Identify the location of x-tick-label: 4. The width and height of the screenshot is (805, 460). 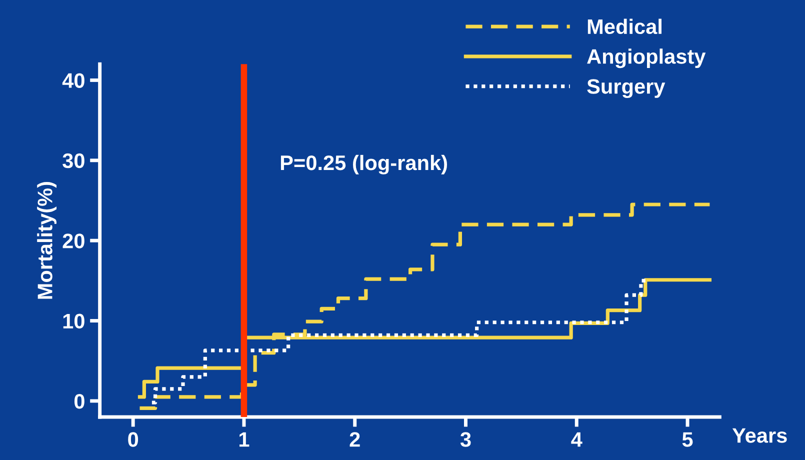
(576, 439).